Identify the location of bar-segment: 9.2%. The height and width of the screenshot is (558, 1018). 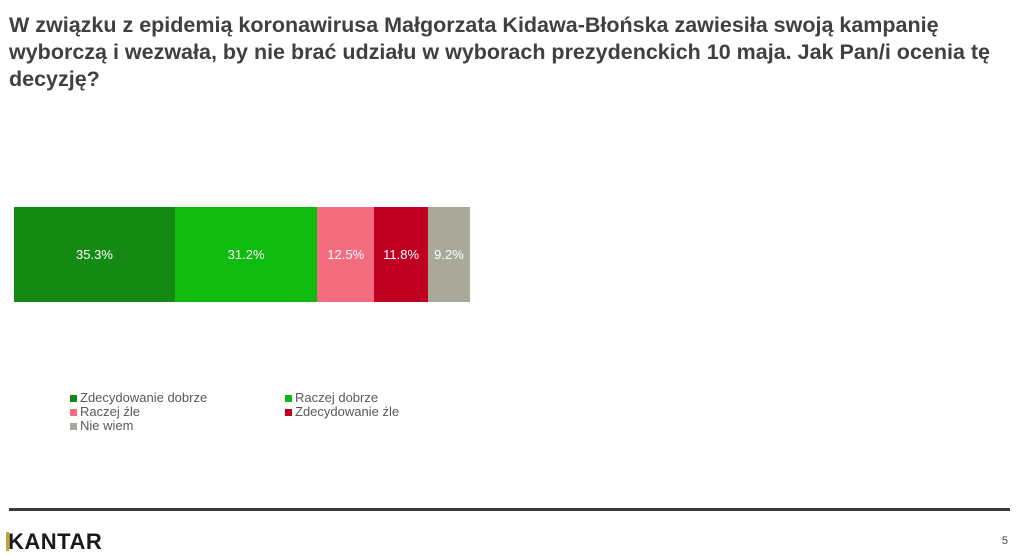
(449, 254).